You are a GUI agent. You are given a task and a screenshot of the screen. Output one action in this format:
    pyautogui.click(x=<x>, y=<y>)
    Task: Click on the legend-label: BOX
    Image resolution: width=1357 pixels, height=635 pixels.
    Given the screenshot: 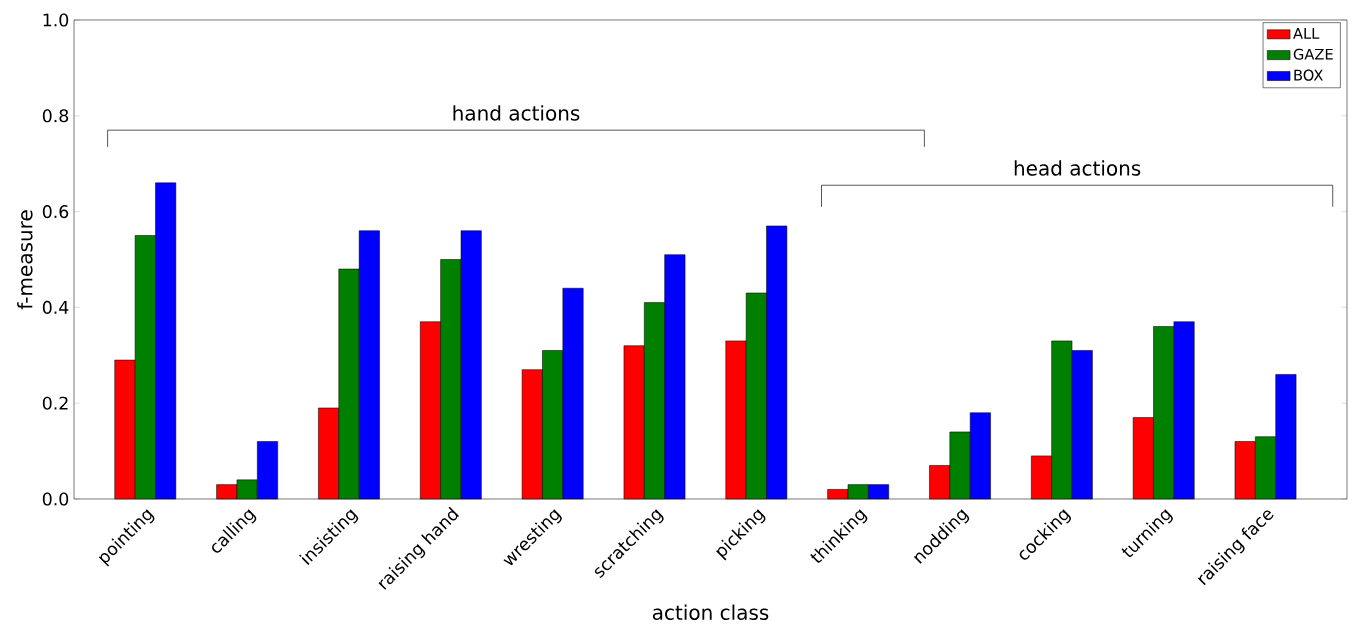 What is the action you would take?
    pyautogui.click(x=1308, y=75)
    